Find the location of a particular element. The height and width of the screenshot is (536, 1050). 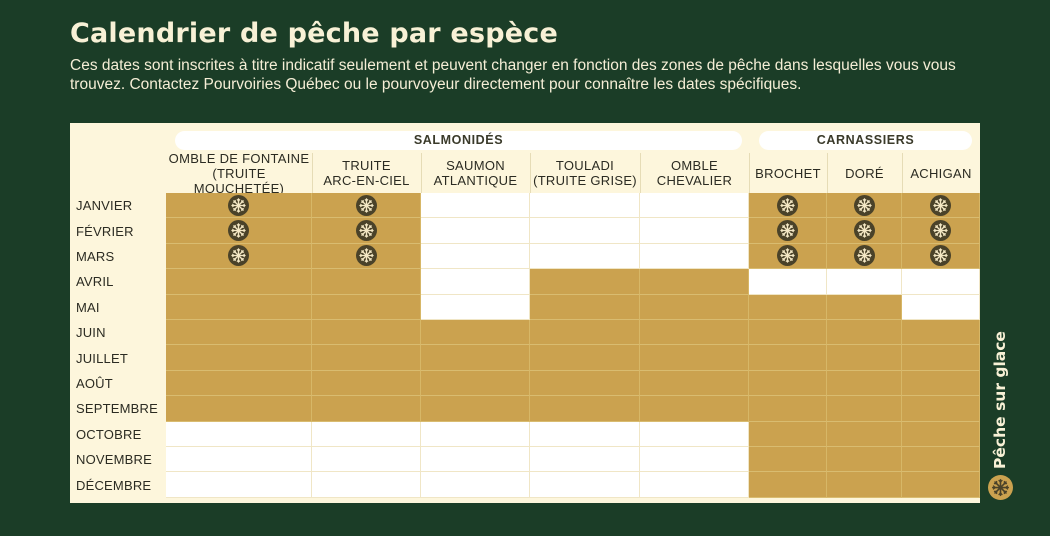

species-name: DORÉ is located at coordinates (864, 173).